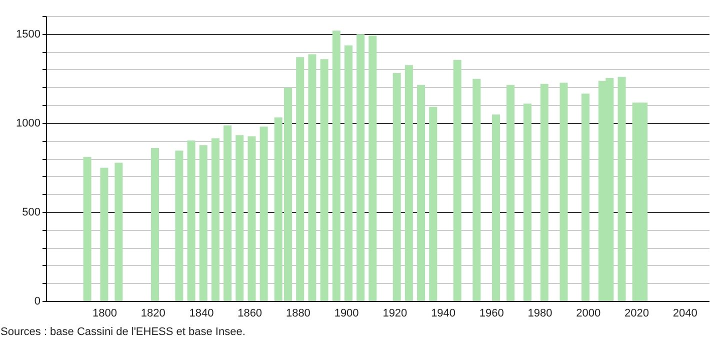 The width and height of the screenshot is (710, 340). I want to click on x-tick-label: 1880, so click(298, 314).